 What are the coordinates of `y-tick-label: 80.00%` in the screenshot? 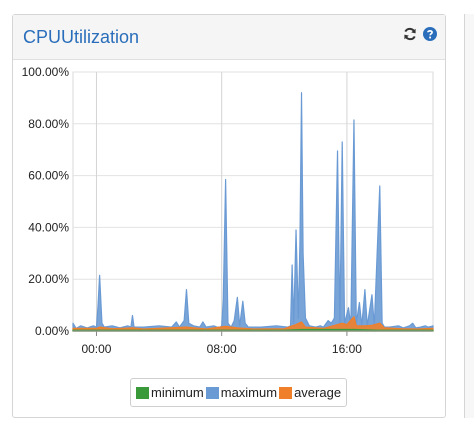 It's located at (48, 124).